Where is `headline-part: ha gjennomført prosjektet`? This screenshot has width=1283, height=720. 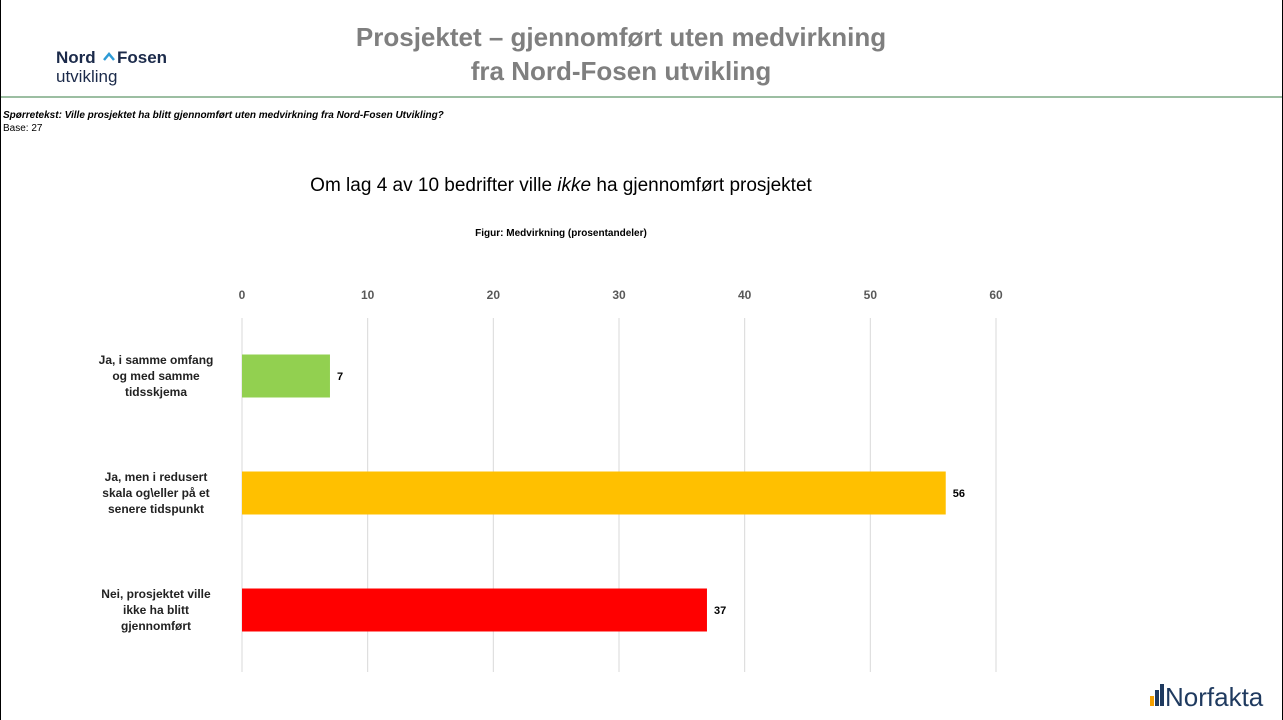 headline-part: ha gjennomført prosjektet is located at coordinates (701, 185).